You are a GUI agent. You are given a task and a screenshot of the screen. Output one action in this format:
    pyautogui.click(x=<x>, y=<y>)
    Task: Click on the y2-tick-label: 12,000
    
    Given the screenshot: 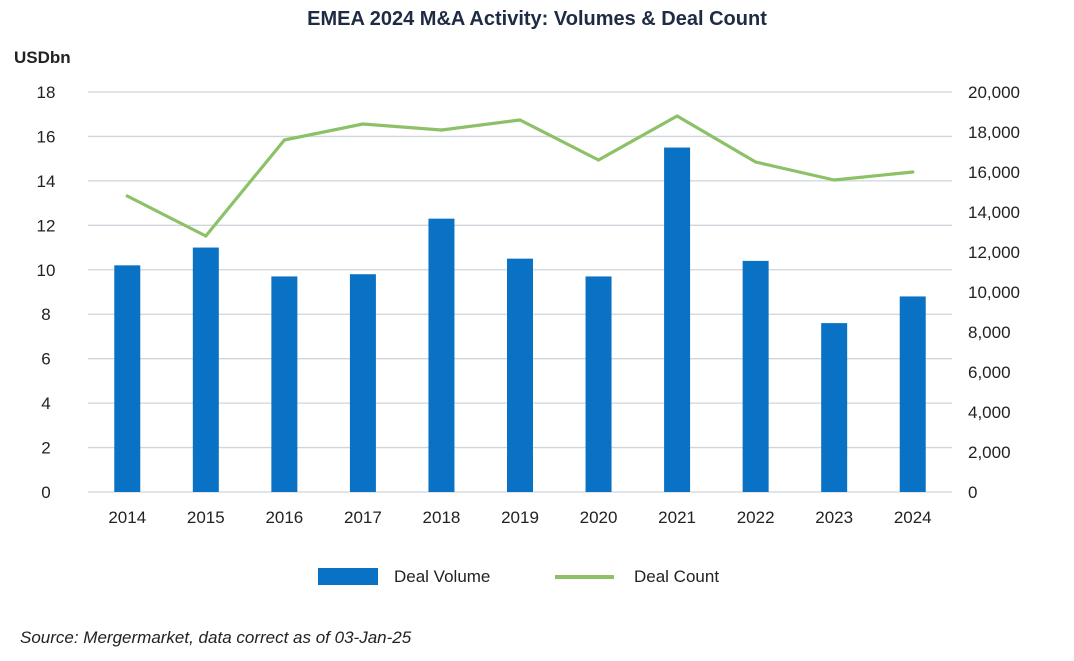 What is the action you would take?
    pyautogui.click(x=994, y=252)
    